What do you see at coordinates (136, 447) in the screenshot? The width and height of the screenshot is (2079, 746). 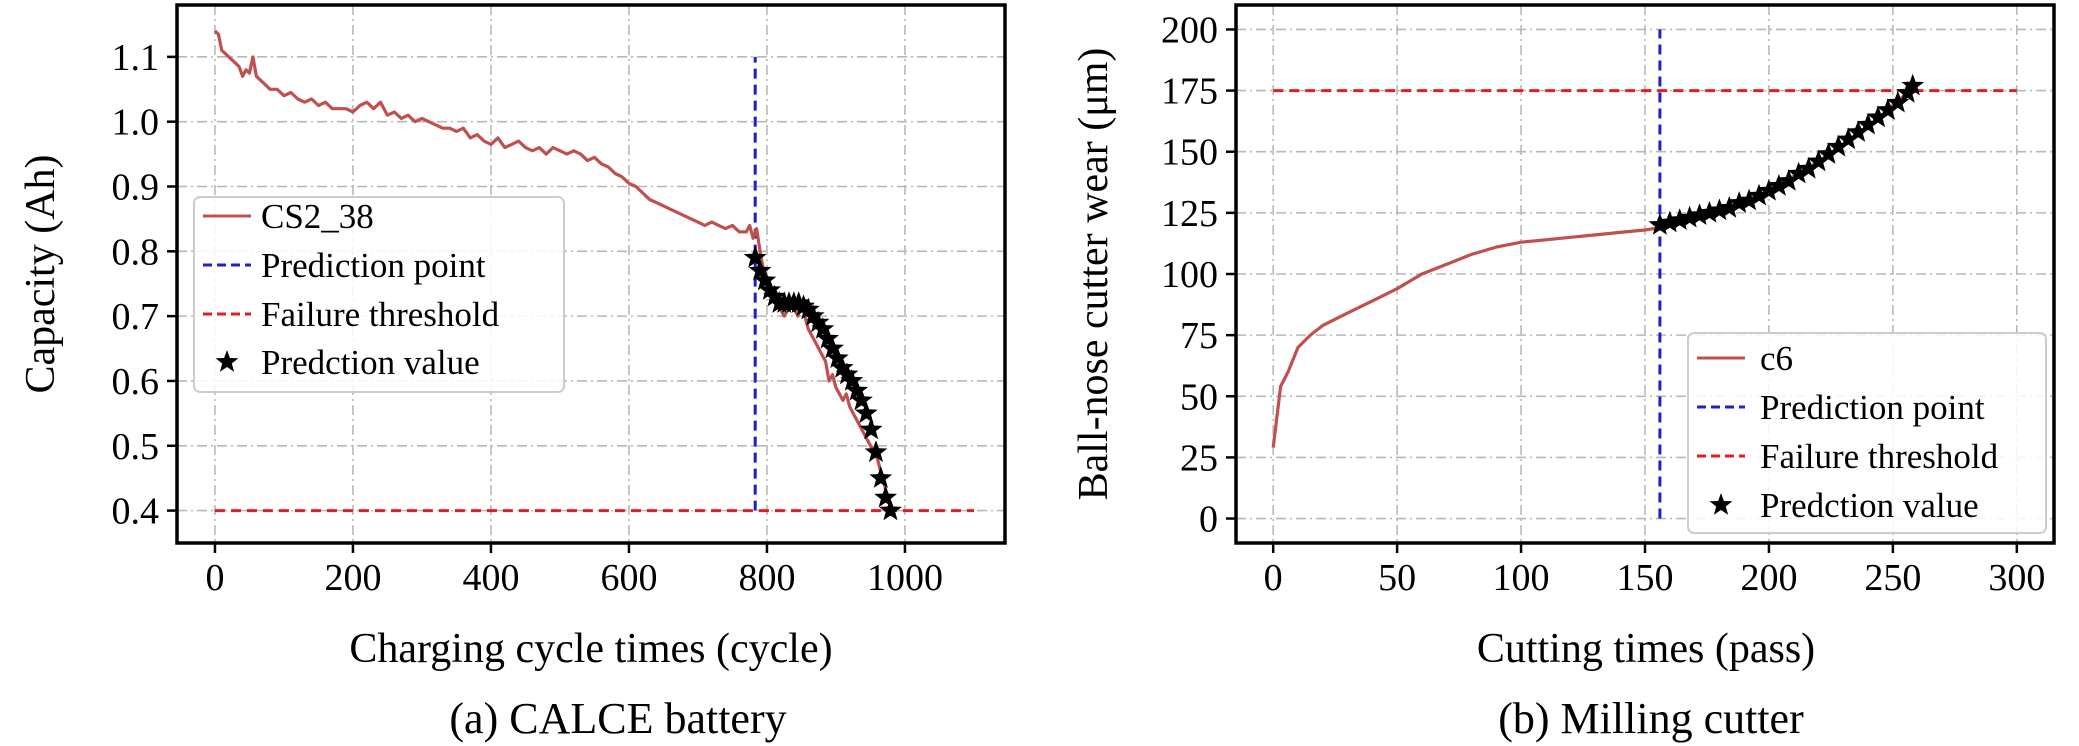 I see `a-ytick-label-1: 0.5` at bounding box center [136, 447].